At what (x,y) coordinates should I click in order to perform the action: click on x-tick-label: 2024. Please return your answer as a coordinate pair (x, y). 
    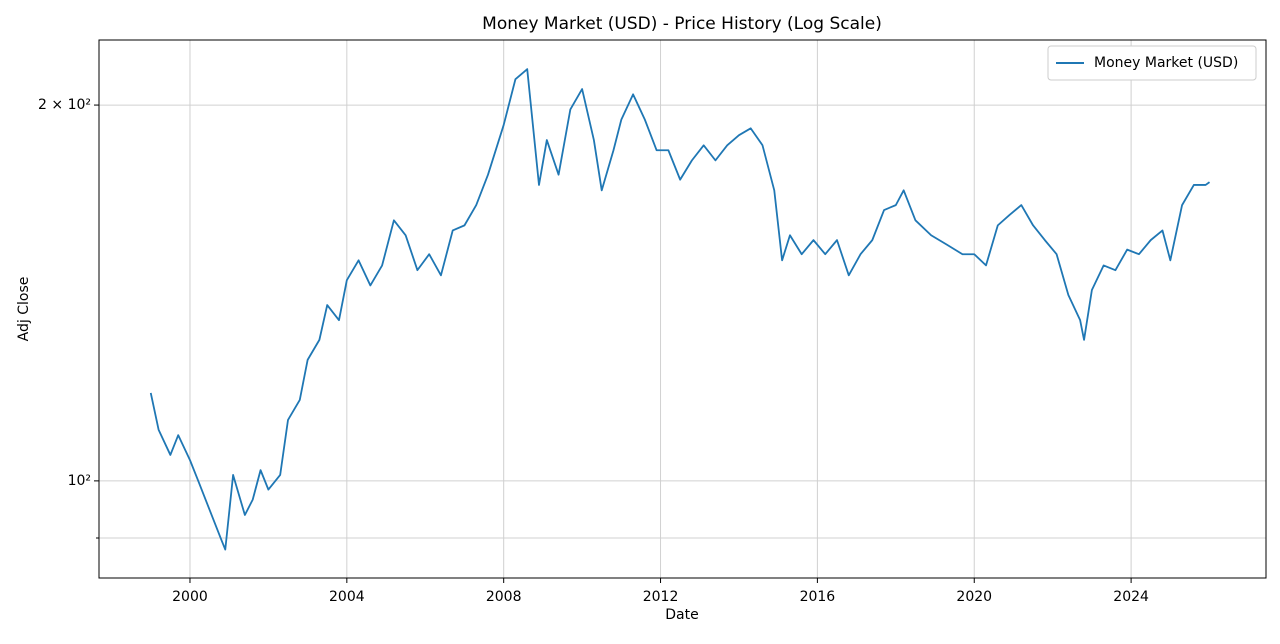
    Looking at the image, I should click on (1131, 597).